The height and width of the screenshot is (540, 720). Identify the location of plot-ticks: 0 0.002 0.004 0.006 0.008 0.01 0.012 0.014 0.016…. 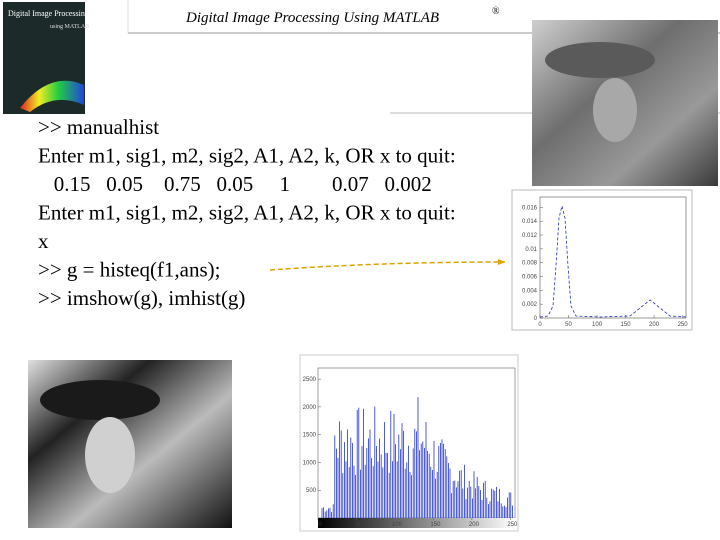
(605, 266).